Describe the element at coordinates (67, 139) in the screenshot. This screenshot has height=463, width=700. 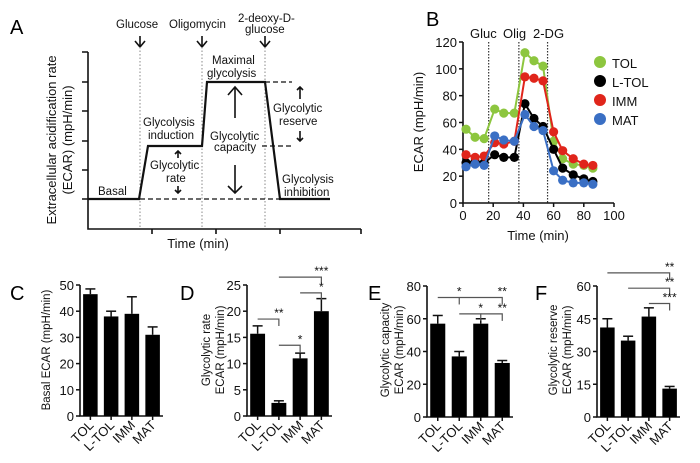
I see `y-axis-label-a-2: (ECAR) (mpH/min)` at that location.